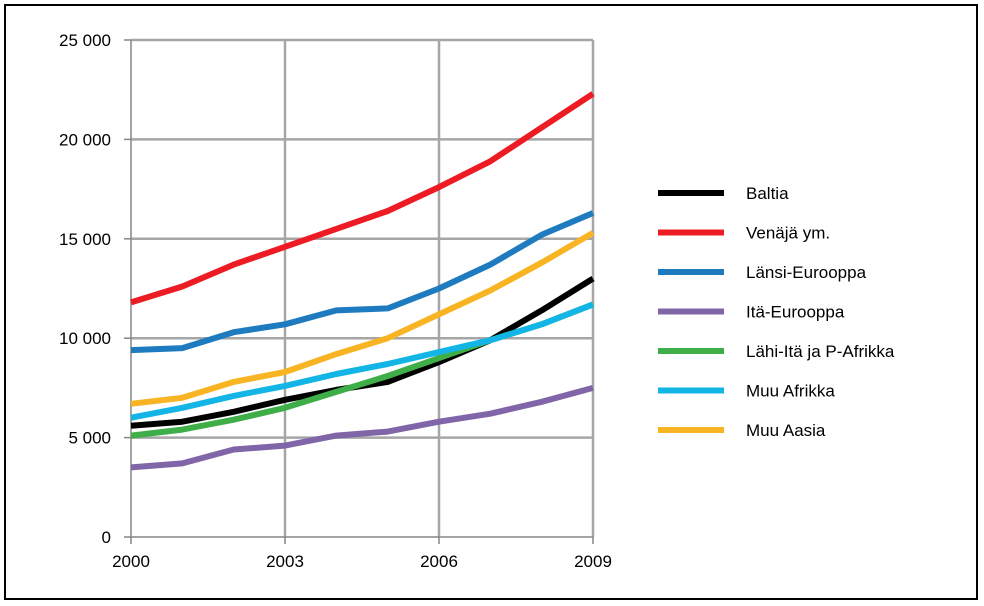 The image size is (984, 606). What do you see at coordinates (788, 233) in the screenshot?
I see `legend-label: Venäjä ym.` at bounding box center [788, 233].